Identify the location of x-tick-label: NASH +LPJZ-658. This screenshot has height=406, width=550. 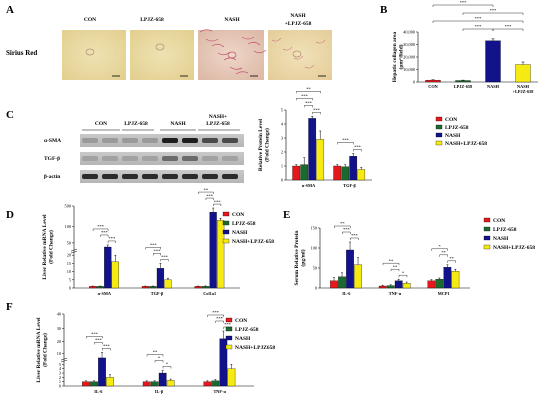
(523, 89).